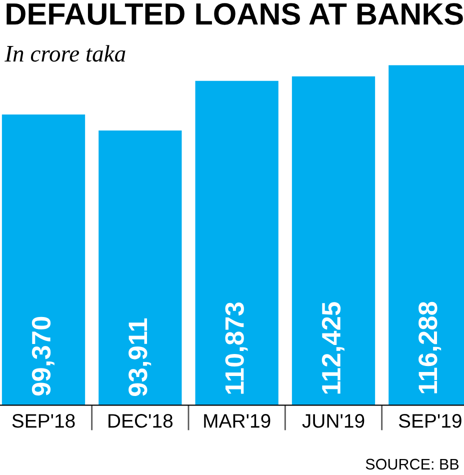 This screenshot has height=475, width=464. Describe the element at coordinates (237, 421) in the screenshot. I see `x-tick-label: MAR'19` at that location.